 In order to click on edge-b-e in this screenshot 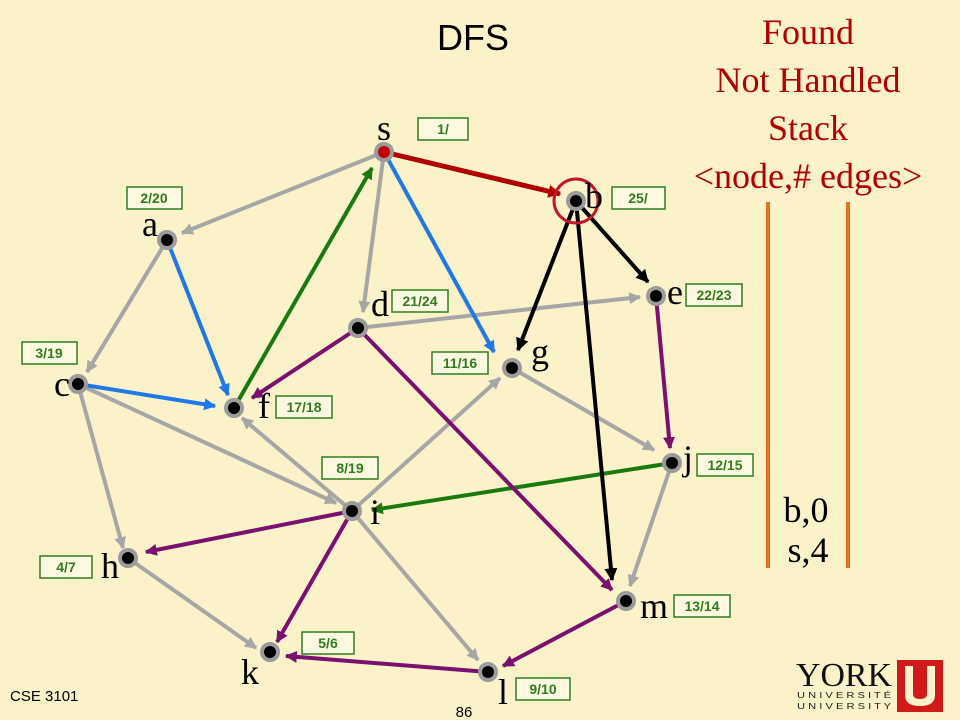, I will do `click(612, 241)`.